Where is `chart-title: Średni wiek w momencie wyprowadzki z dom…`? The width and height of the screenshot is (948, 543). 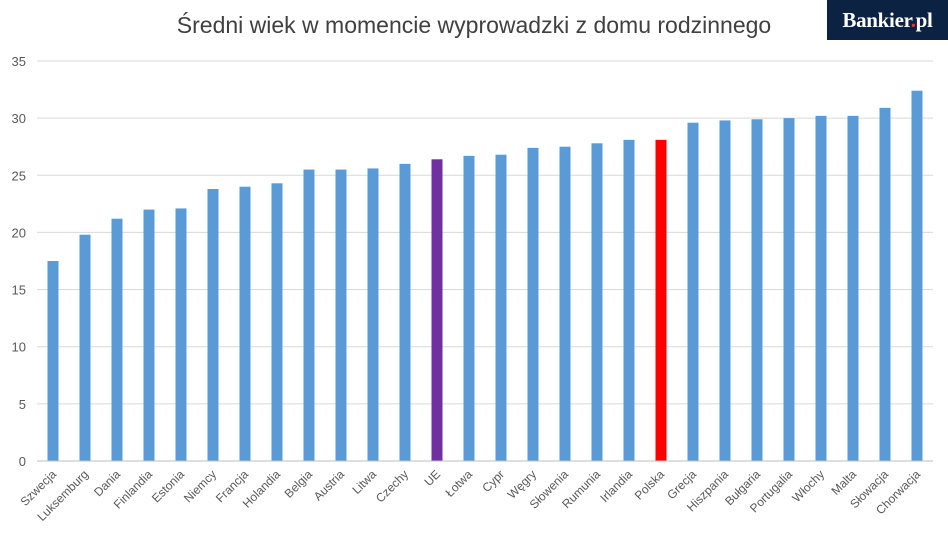 chart-title: Średni wiek w momencie wyprowadzki z dom… is located at coordinates (474, 25).